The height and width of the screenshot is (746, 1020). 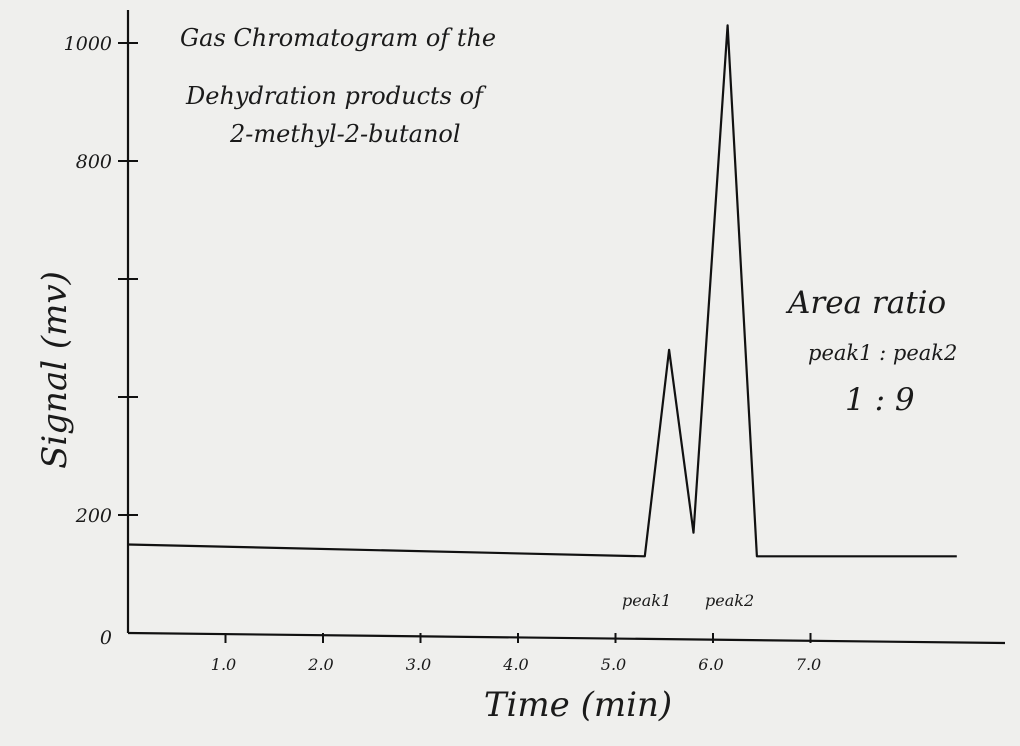 What do you see at coordinates (880, 400) in the screenshot?
I see `area-ratio-values: 1 : 9` at bounding box center [880, 400].